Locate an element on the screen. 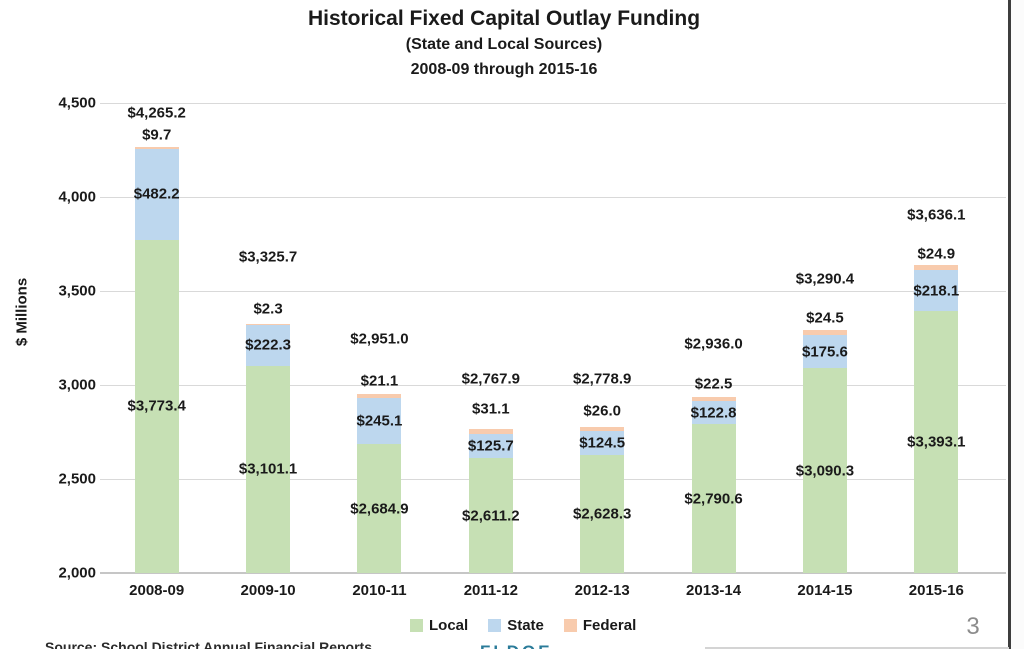 The image size is (1024, 649). right-margin is located at coordinates (1017, 324).